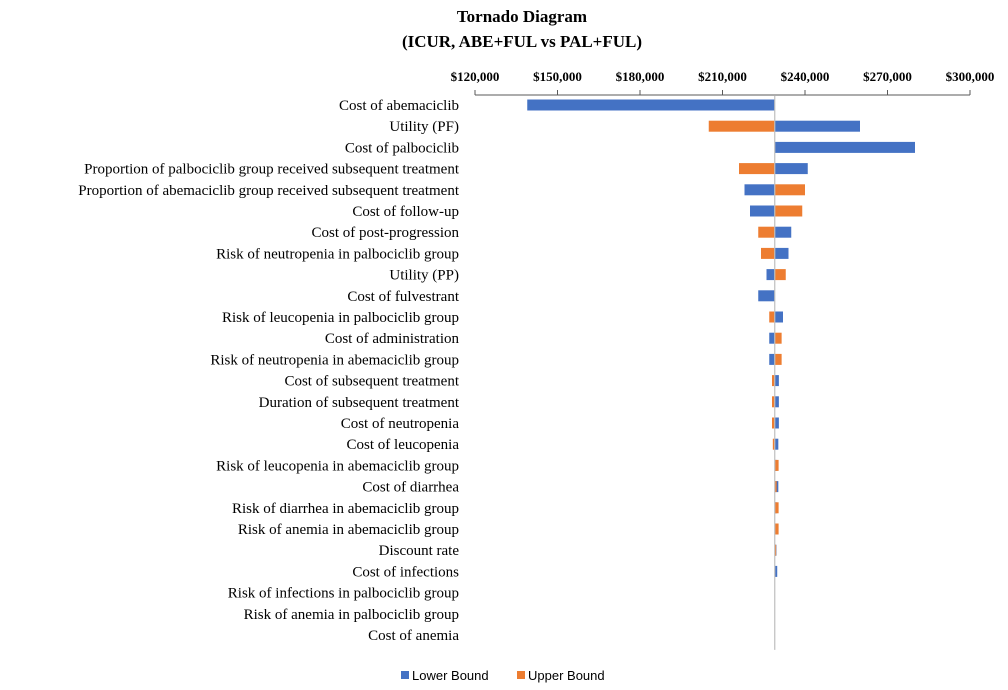 The width and height of the screenshot is (1008, 690). I want to click on category-label: Cost of neutropenia, so click(400, 424).